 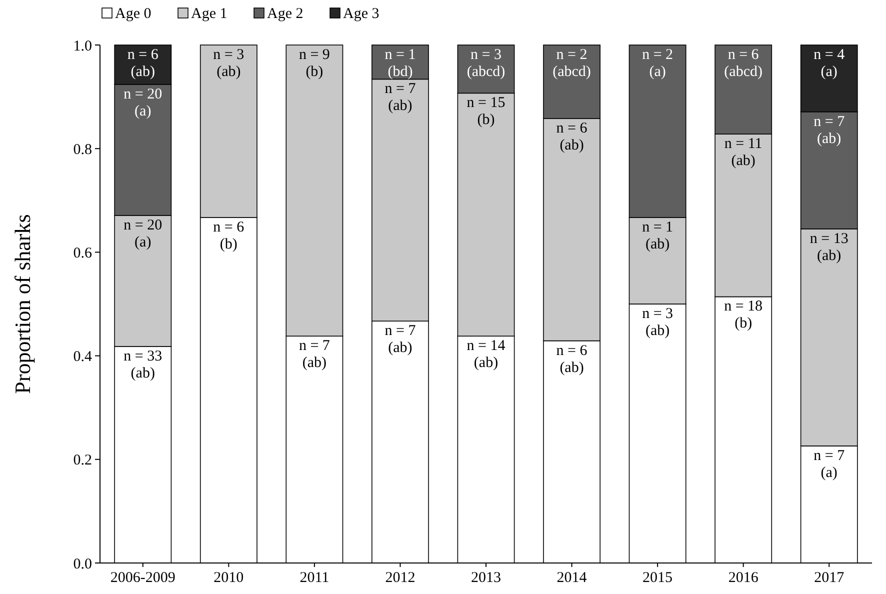 I want to click on x-tick-label: 2006-2009, so click(x=143, y=578).